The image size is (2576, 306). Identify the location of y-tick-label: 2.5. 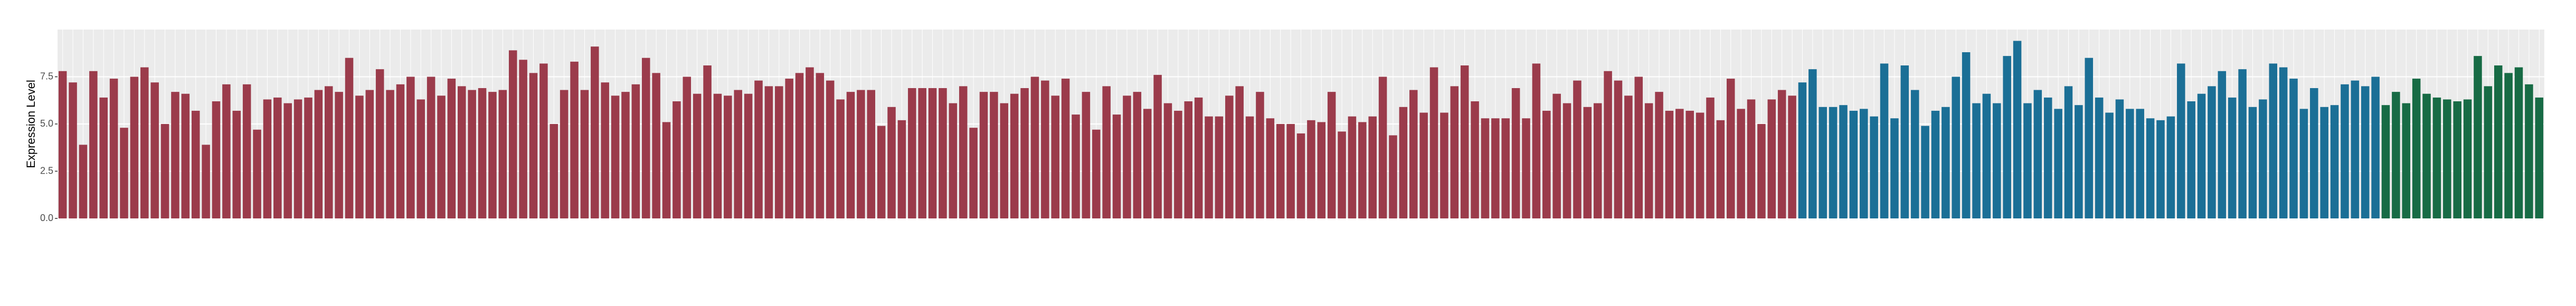
(46, 170).